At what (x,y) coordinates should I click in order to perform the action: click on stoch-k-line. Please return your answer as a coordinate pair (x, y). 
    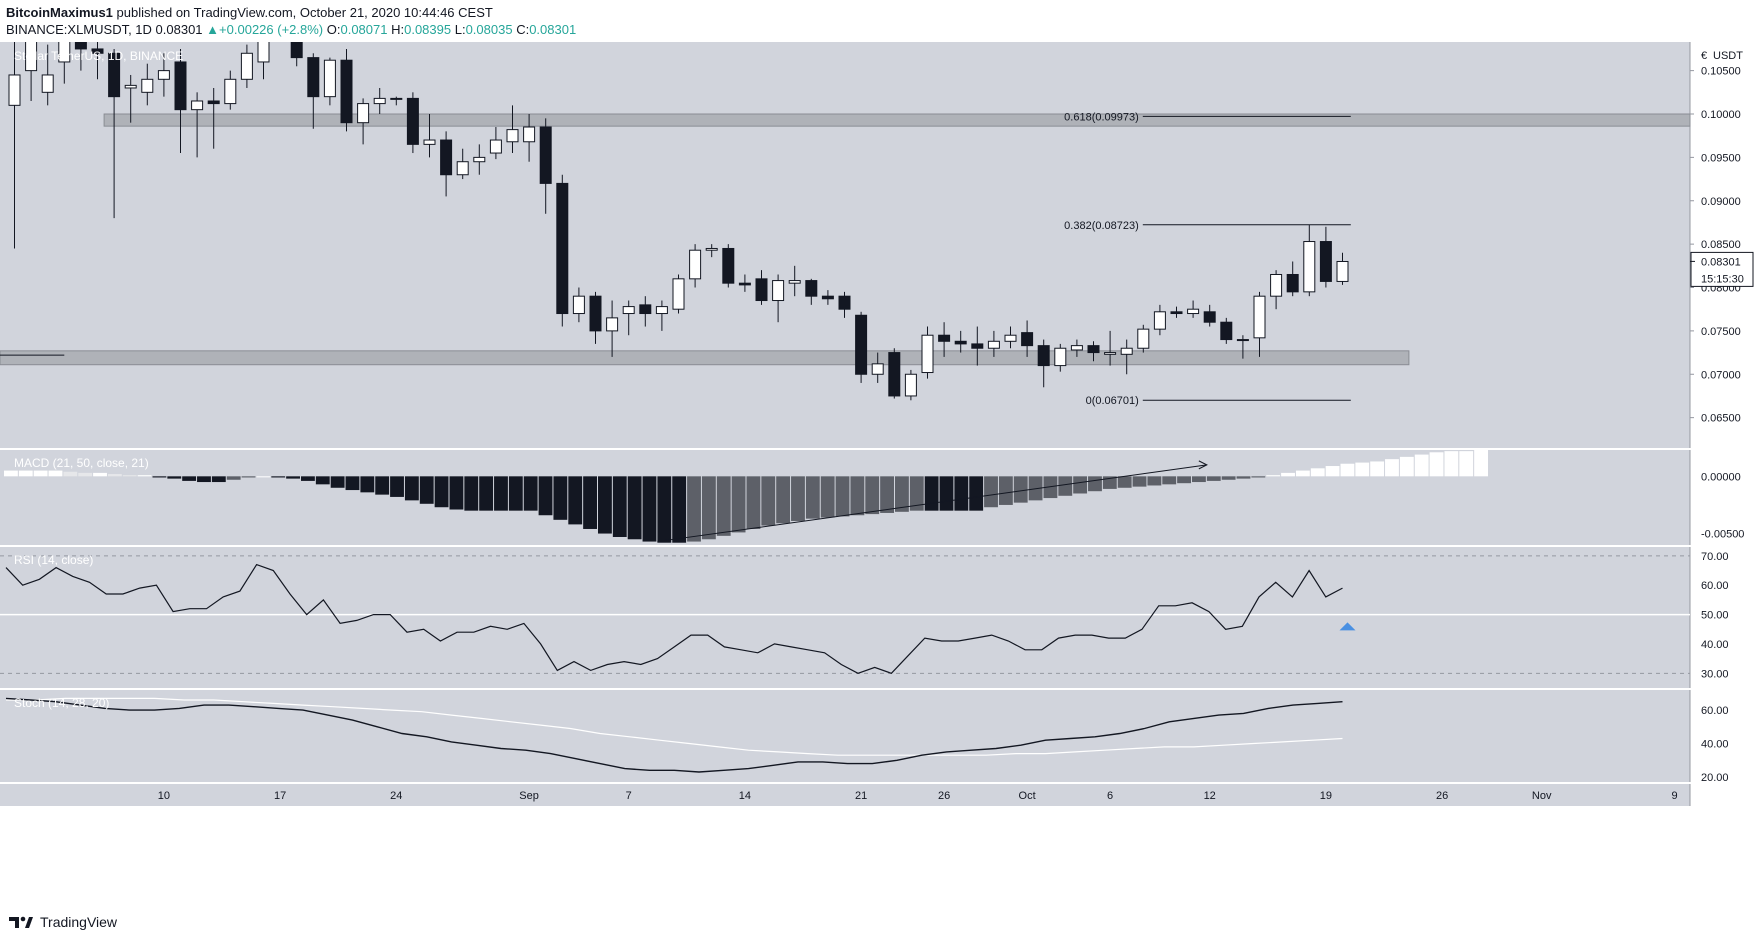
    Looking at the image, I should click on (674, 735).